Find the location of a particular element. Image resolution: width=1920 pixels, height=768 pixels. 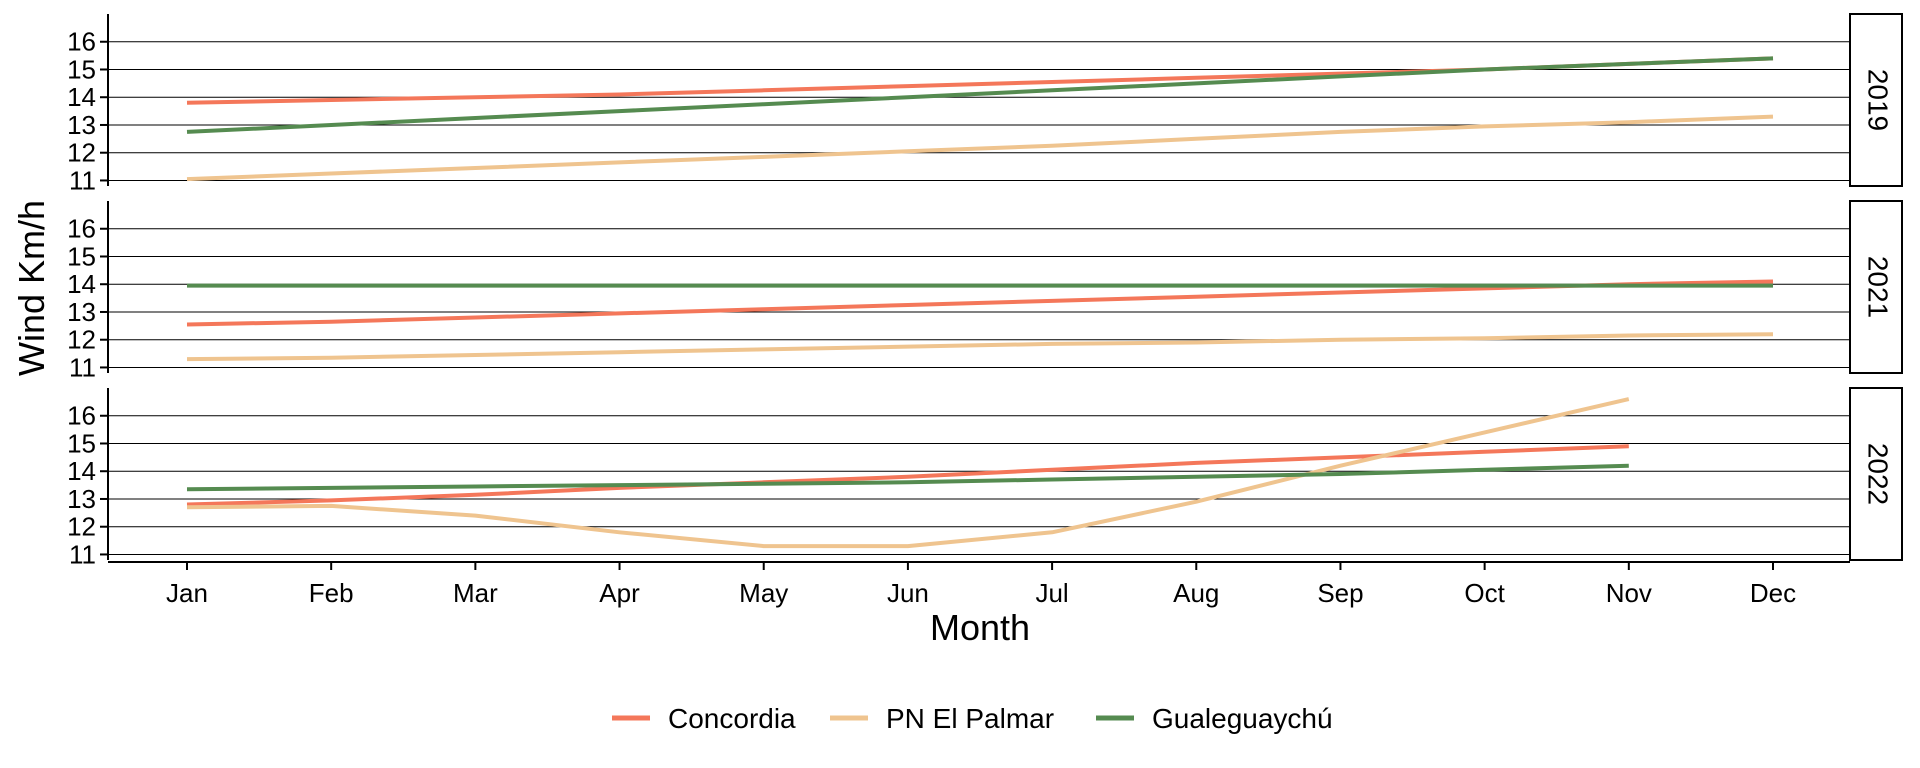

x-tick-label: Jul is located at coordinates (1051, 593).